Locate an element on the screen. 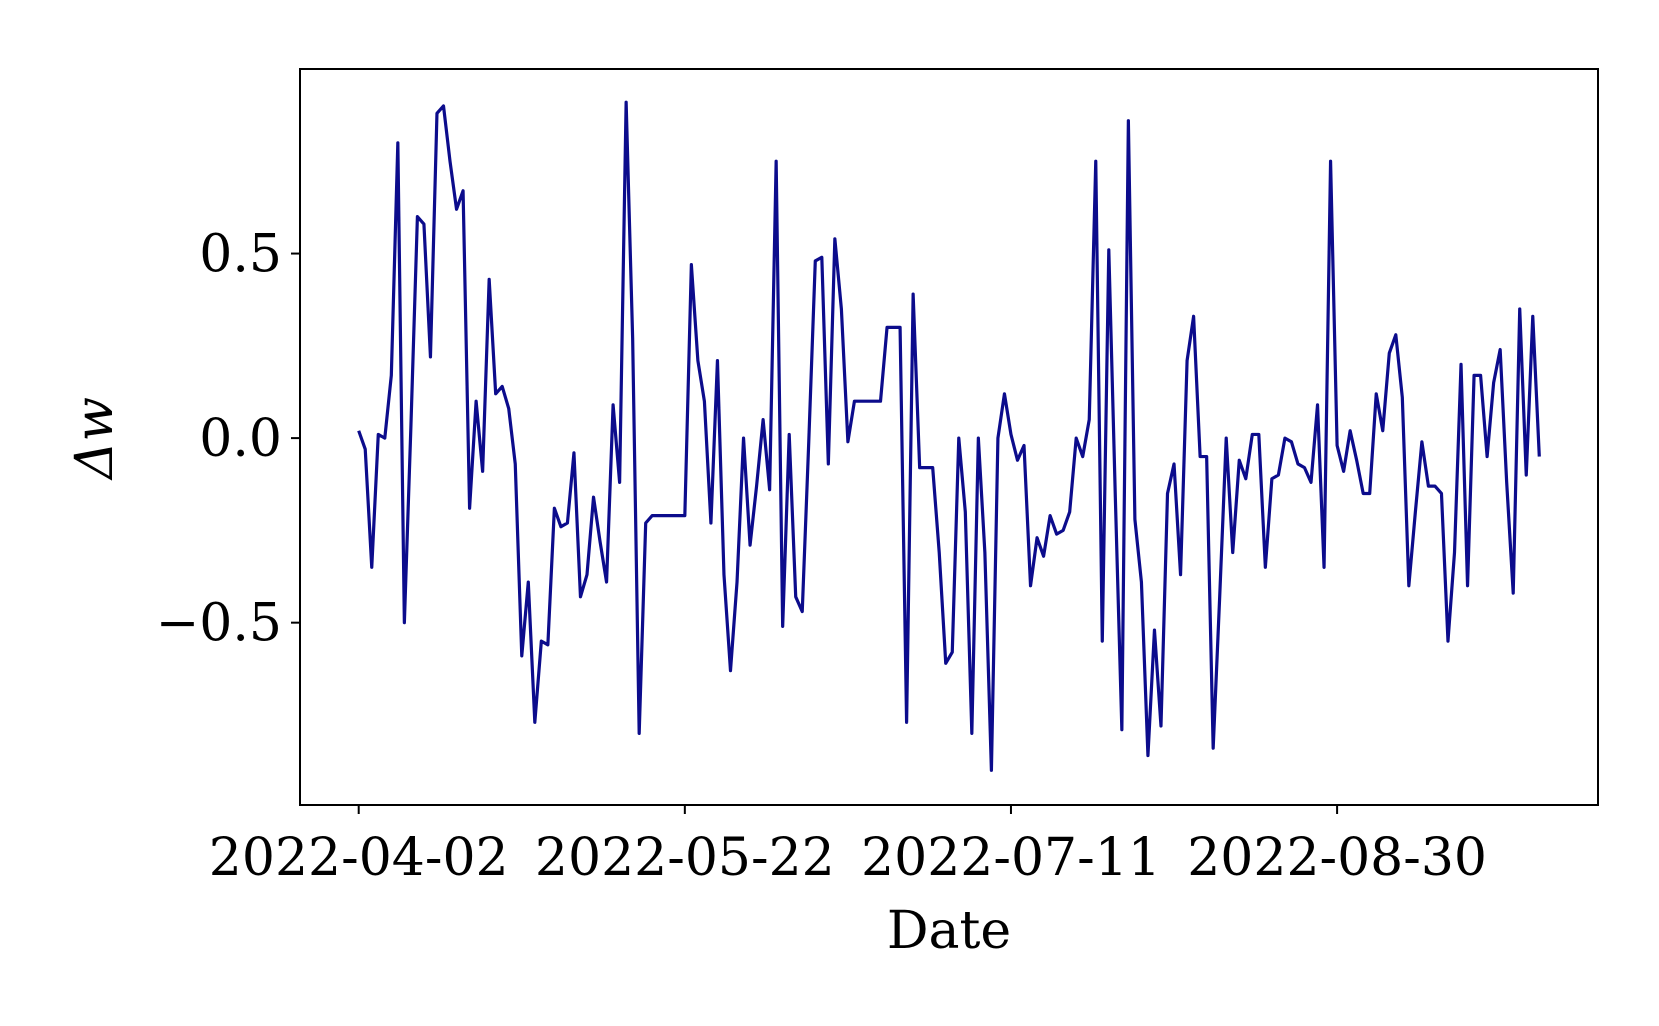 The width and height of the screenshot is (1659, 1026). x-axis-label: Date is located at coordinates (949, 931).